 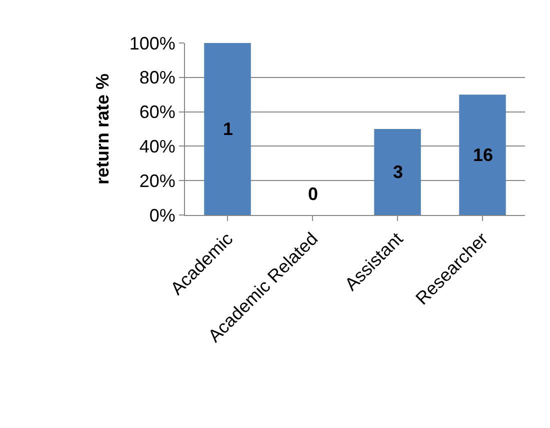 I want to click on y-tick-label: 100%, so click(x=152, y=43).